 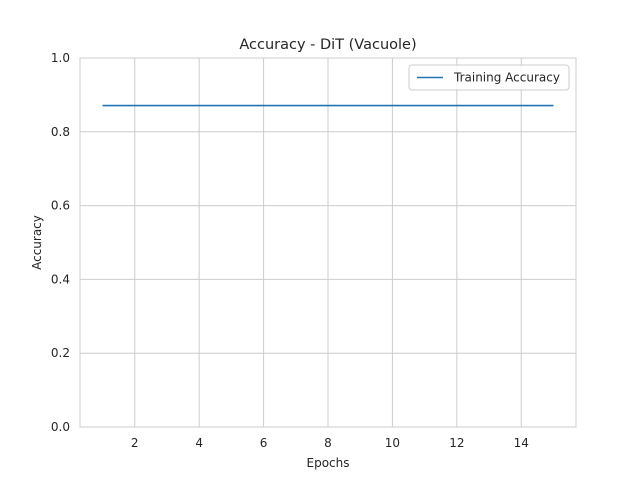 I want to click on legend-label-training-accuracy: Training Accuracy, so click(x=506, y=78).